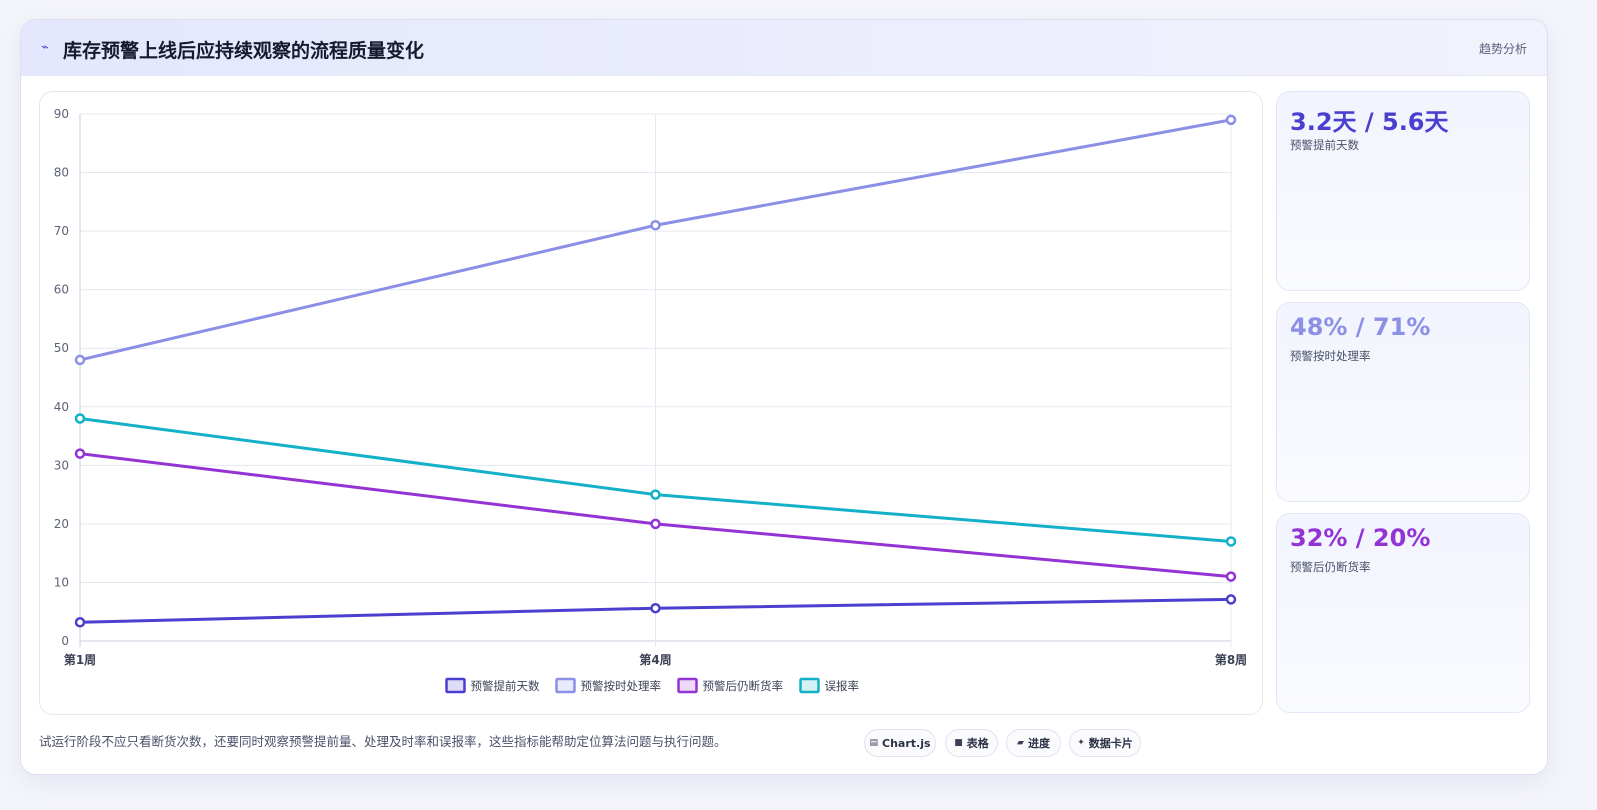  I want to click on y-tick-label: 70, so click(61, 231).